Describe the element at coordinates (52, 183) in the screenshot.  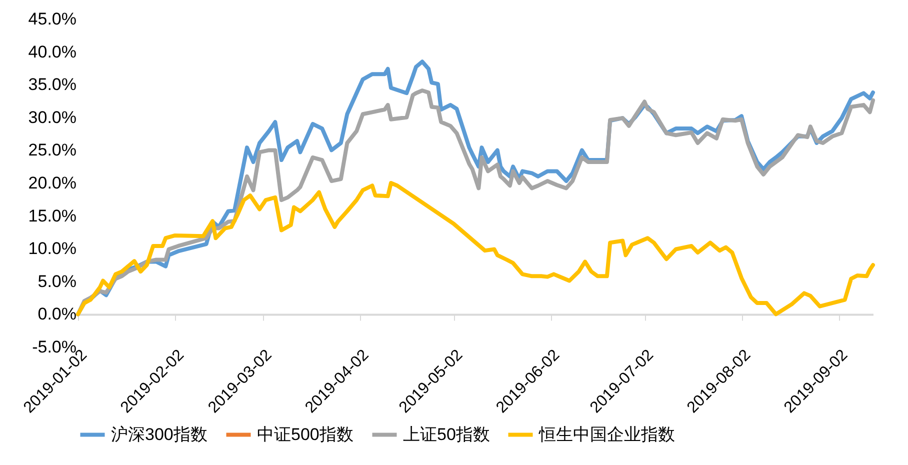
I see `y-tick-label: 20.0%` at that location.